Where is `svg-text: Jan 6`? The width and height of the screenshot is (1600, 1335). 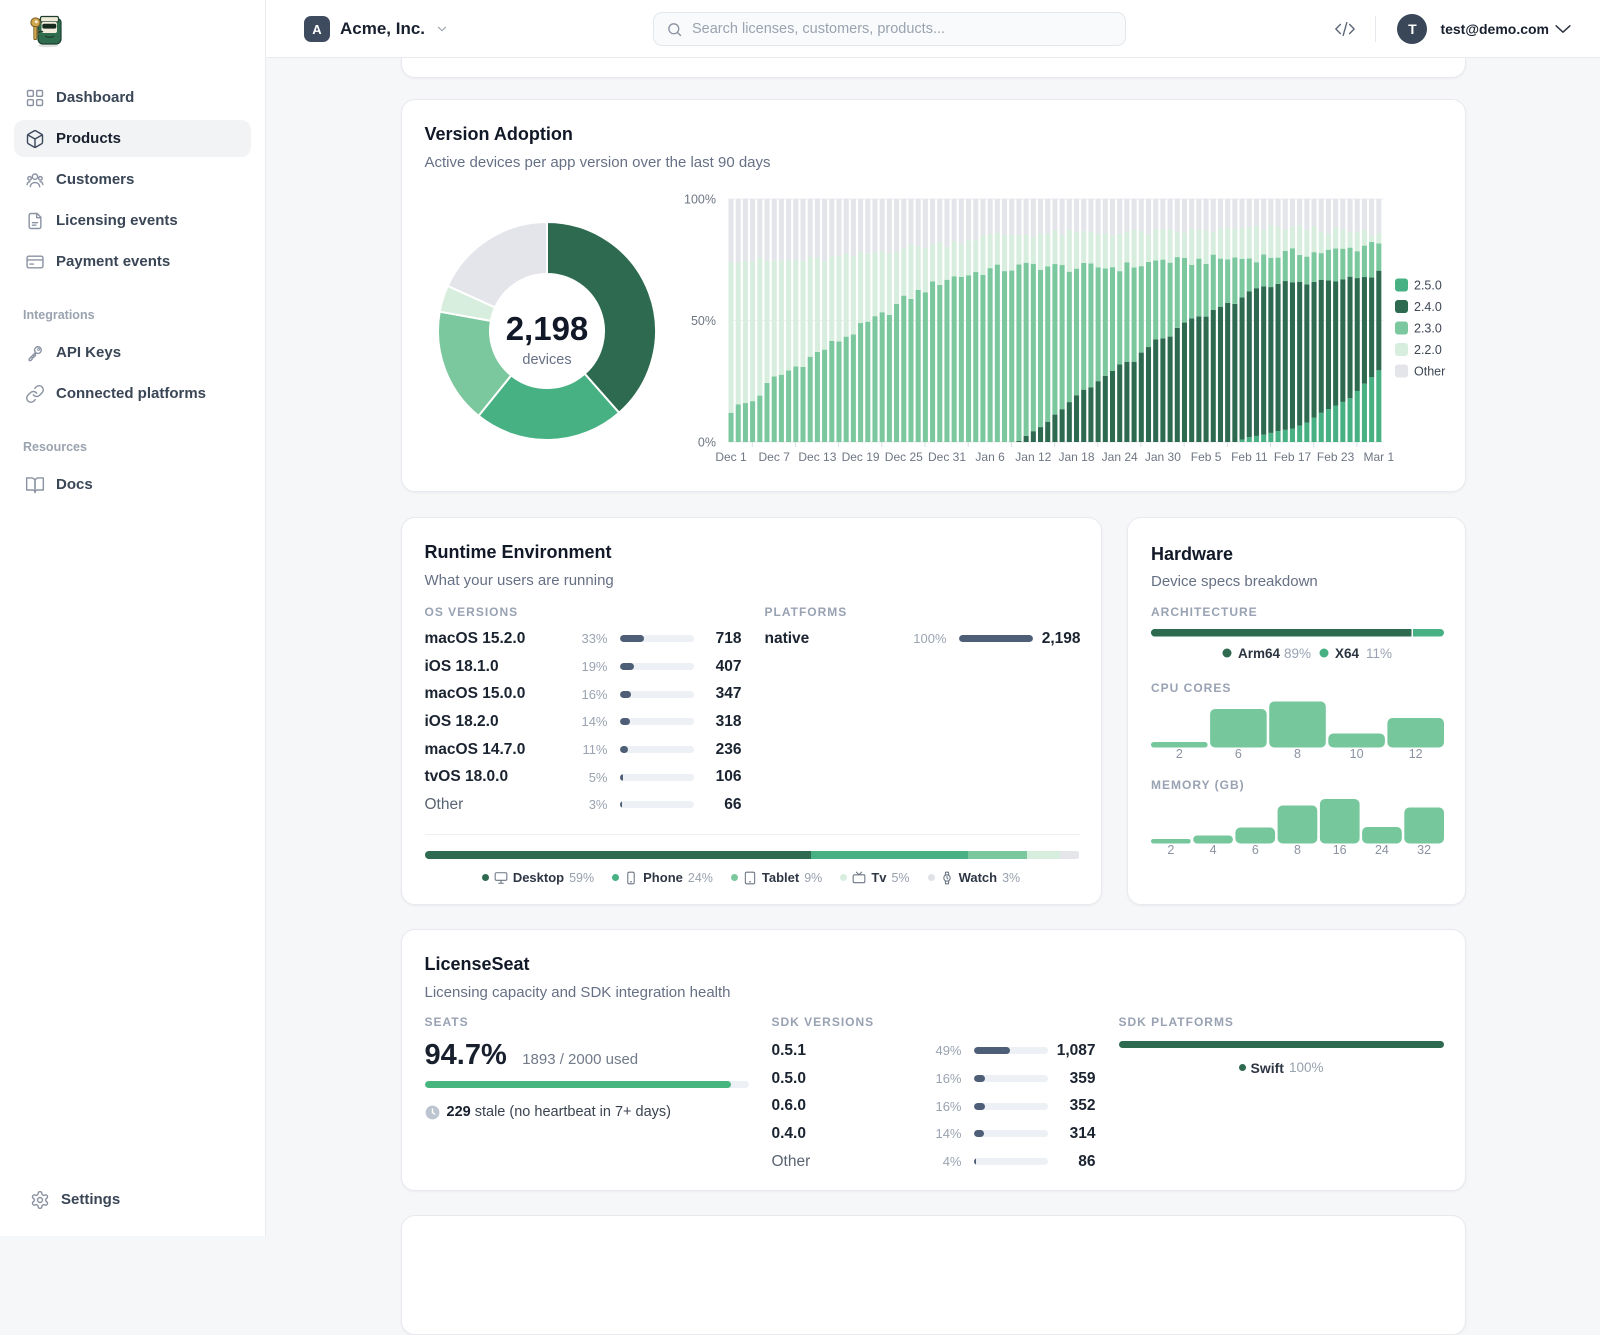
svg-text: Jan 6 is located at coordinates (990, 457).